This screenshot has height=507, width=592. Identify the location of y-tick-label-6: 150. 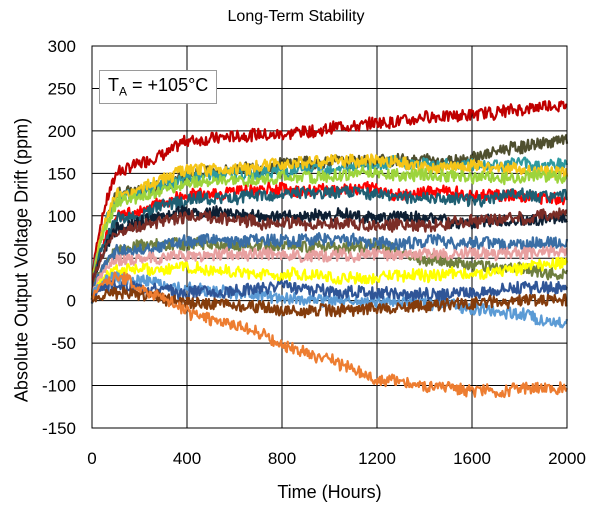
(62, 173).